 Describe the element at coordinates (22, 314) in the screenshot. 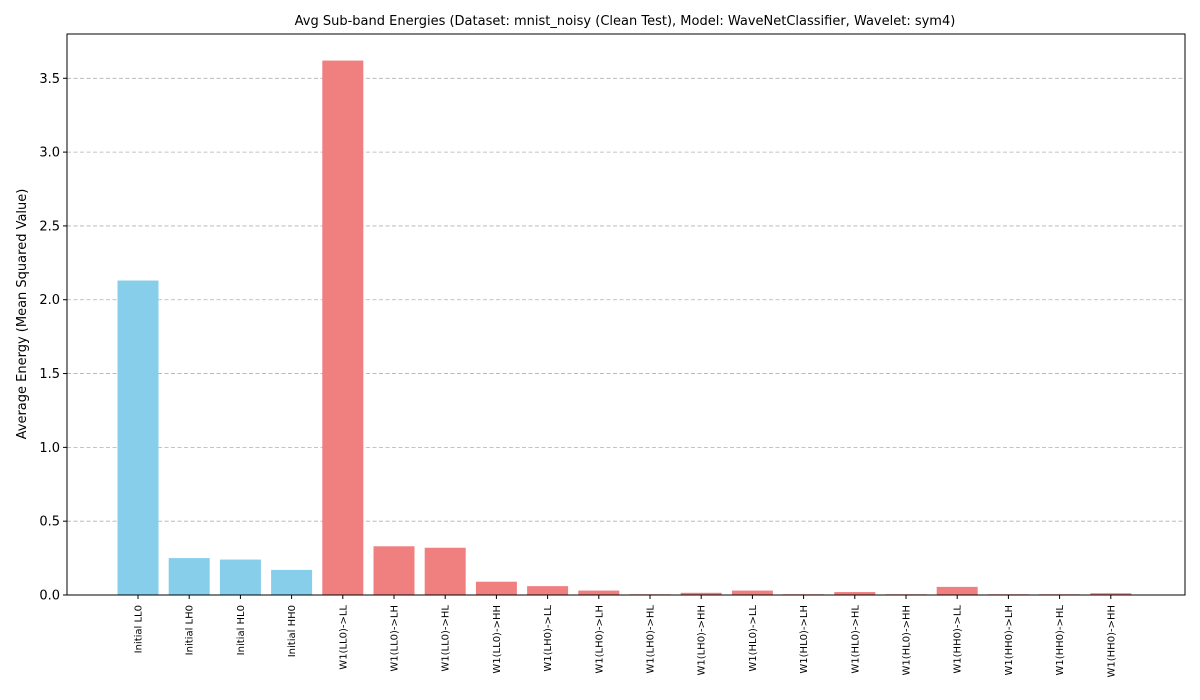

I see `y-axis-label: Average Energy (Mean Squared Value)` at that location.